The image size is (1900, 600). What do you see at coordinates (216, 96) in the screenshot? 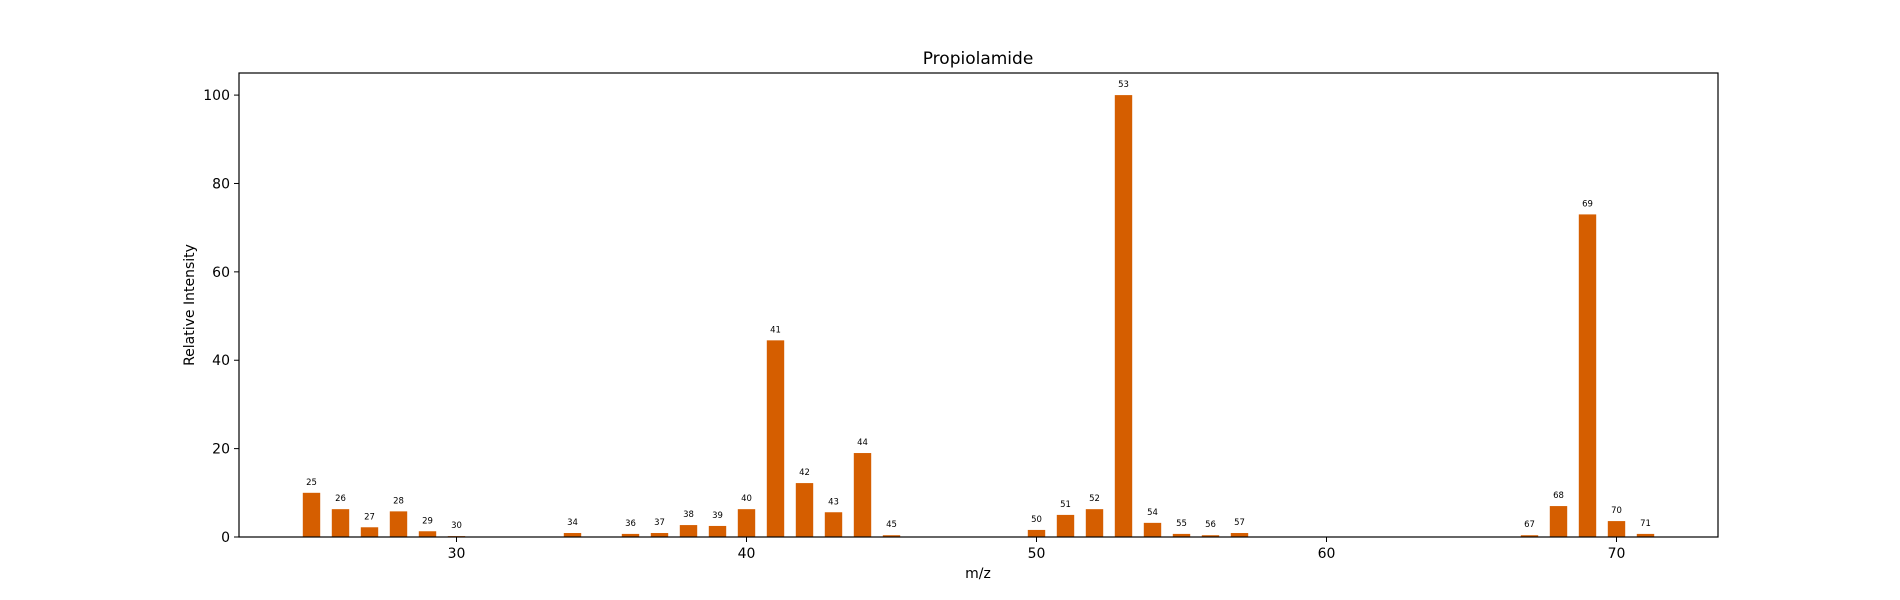
I see `y-tick-label-100: 100` at bounding box center [216, 96].